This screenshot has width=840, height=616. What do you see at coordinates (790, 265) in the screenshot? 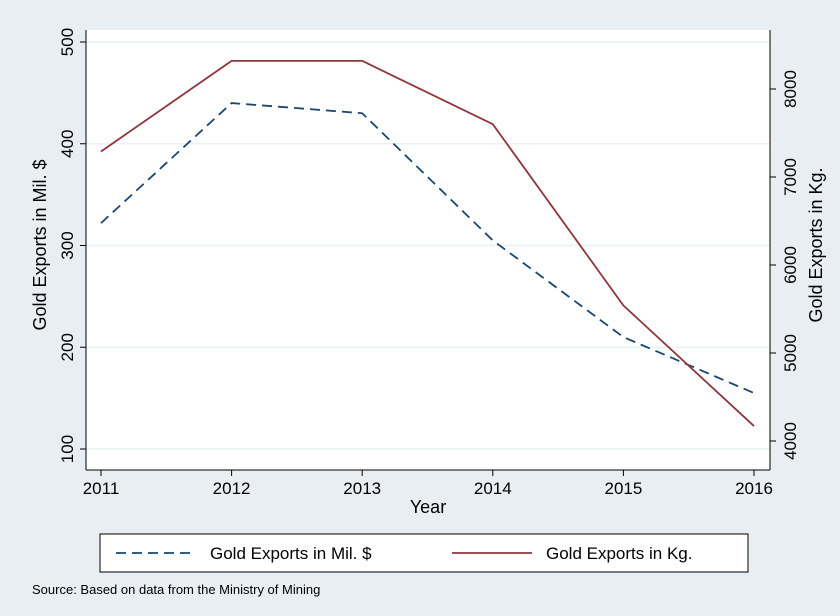
I see `y-right-tick-label: 6000` at bounding box center [790, 265].